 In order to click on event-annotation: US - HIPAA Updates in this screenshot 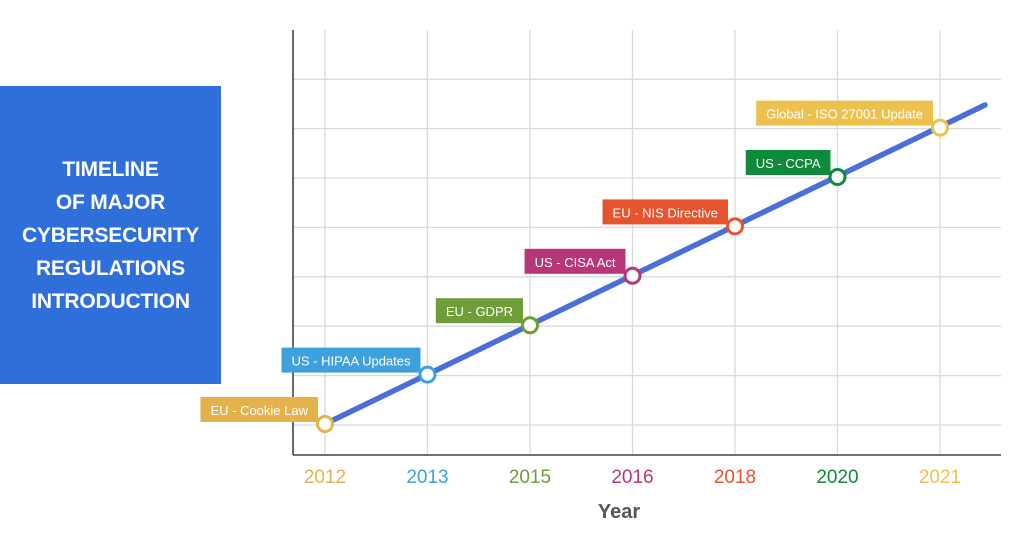, I will do `click(351, 360)`.